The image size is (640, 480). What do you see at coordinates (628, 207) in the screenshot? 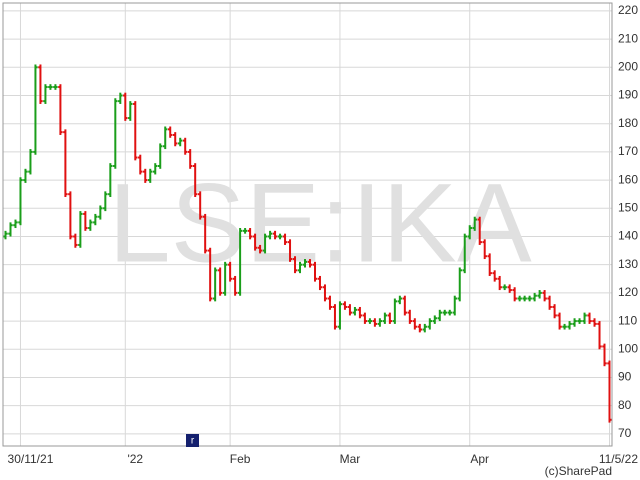
I see `y-tick-label: 150` at bounding box center [628, 207].